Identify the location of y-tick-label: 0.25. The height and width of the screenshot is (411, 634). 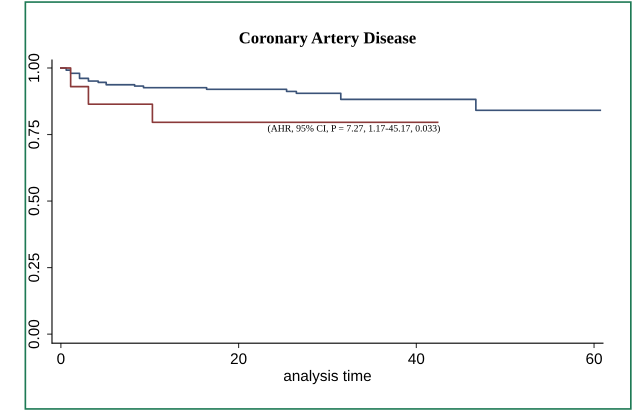
(34, 267).